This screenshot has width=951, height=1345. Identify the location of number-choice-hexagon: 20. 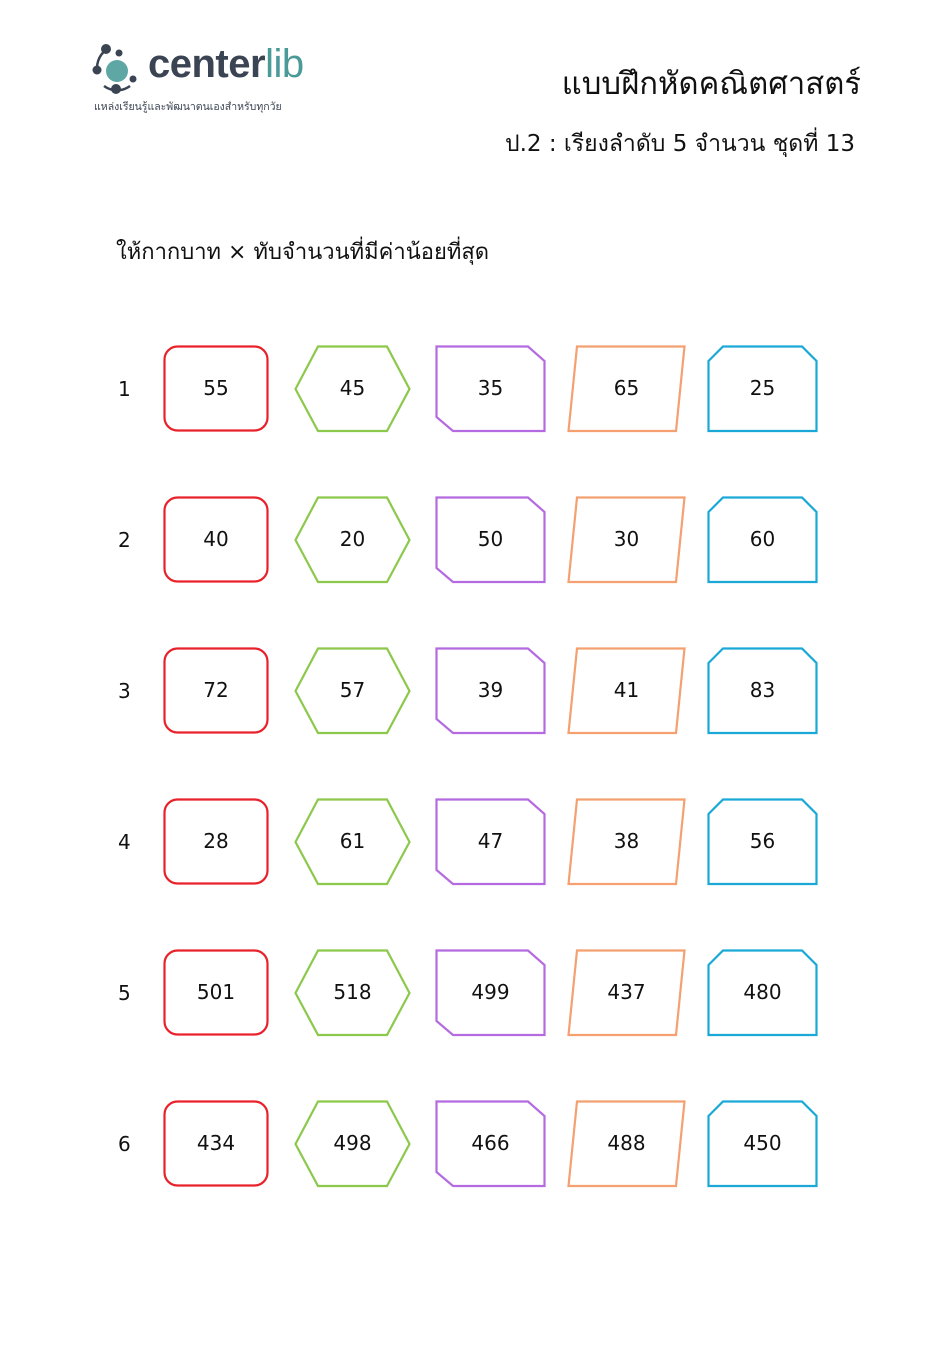
(352, 541).